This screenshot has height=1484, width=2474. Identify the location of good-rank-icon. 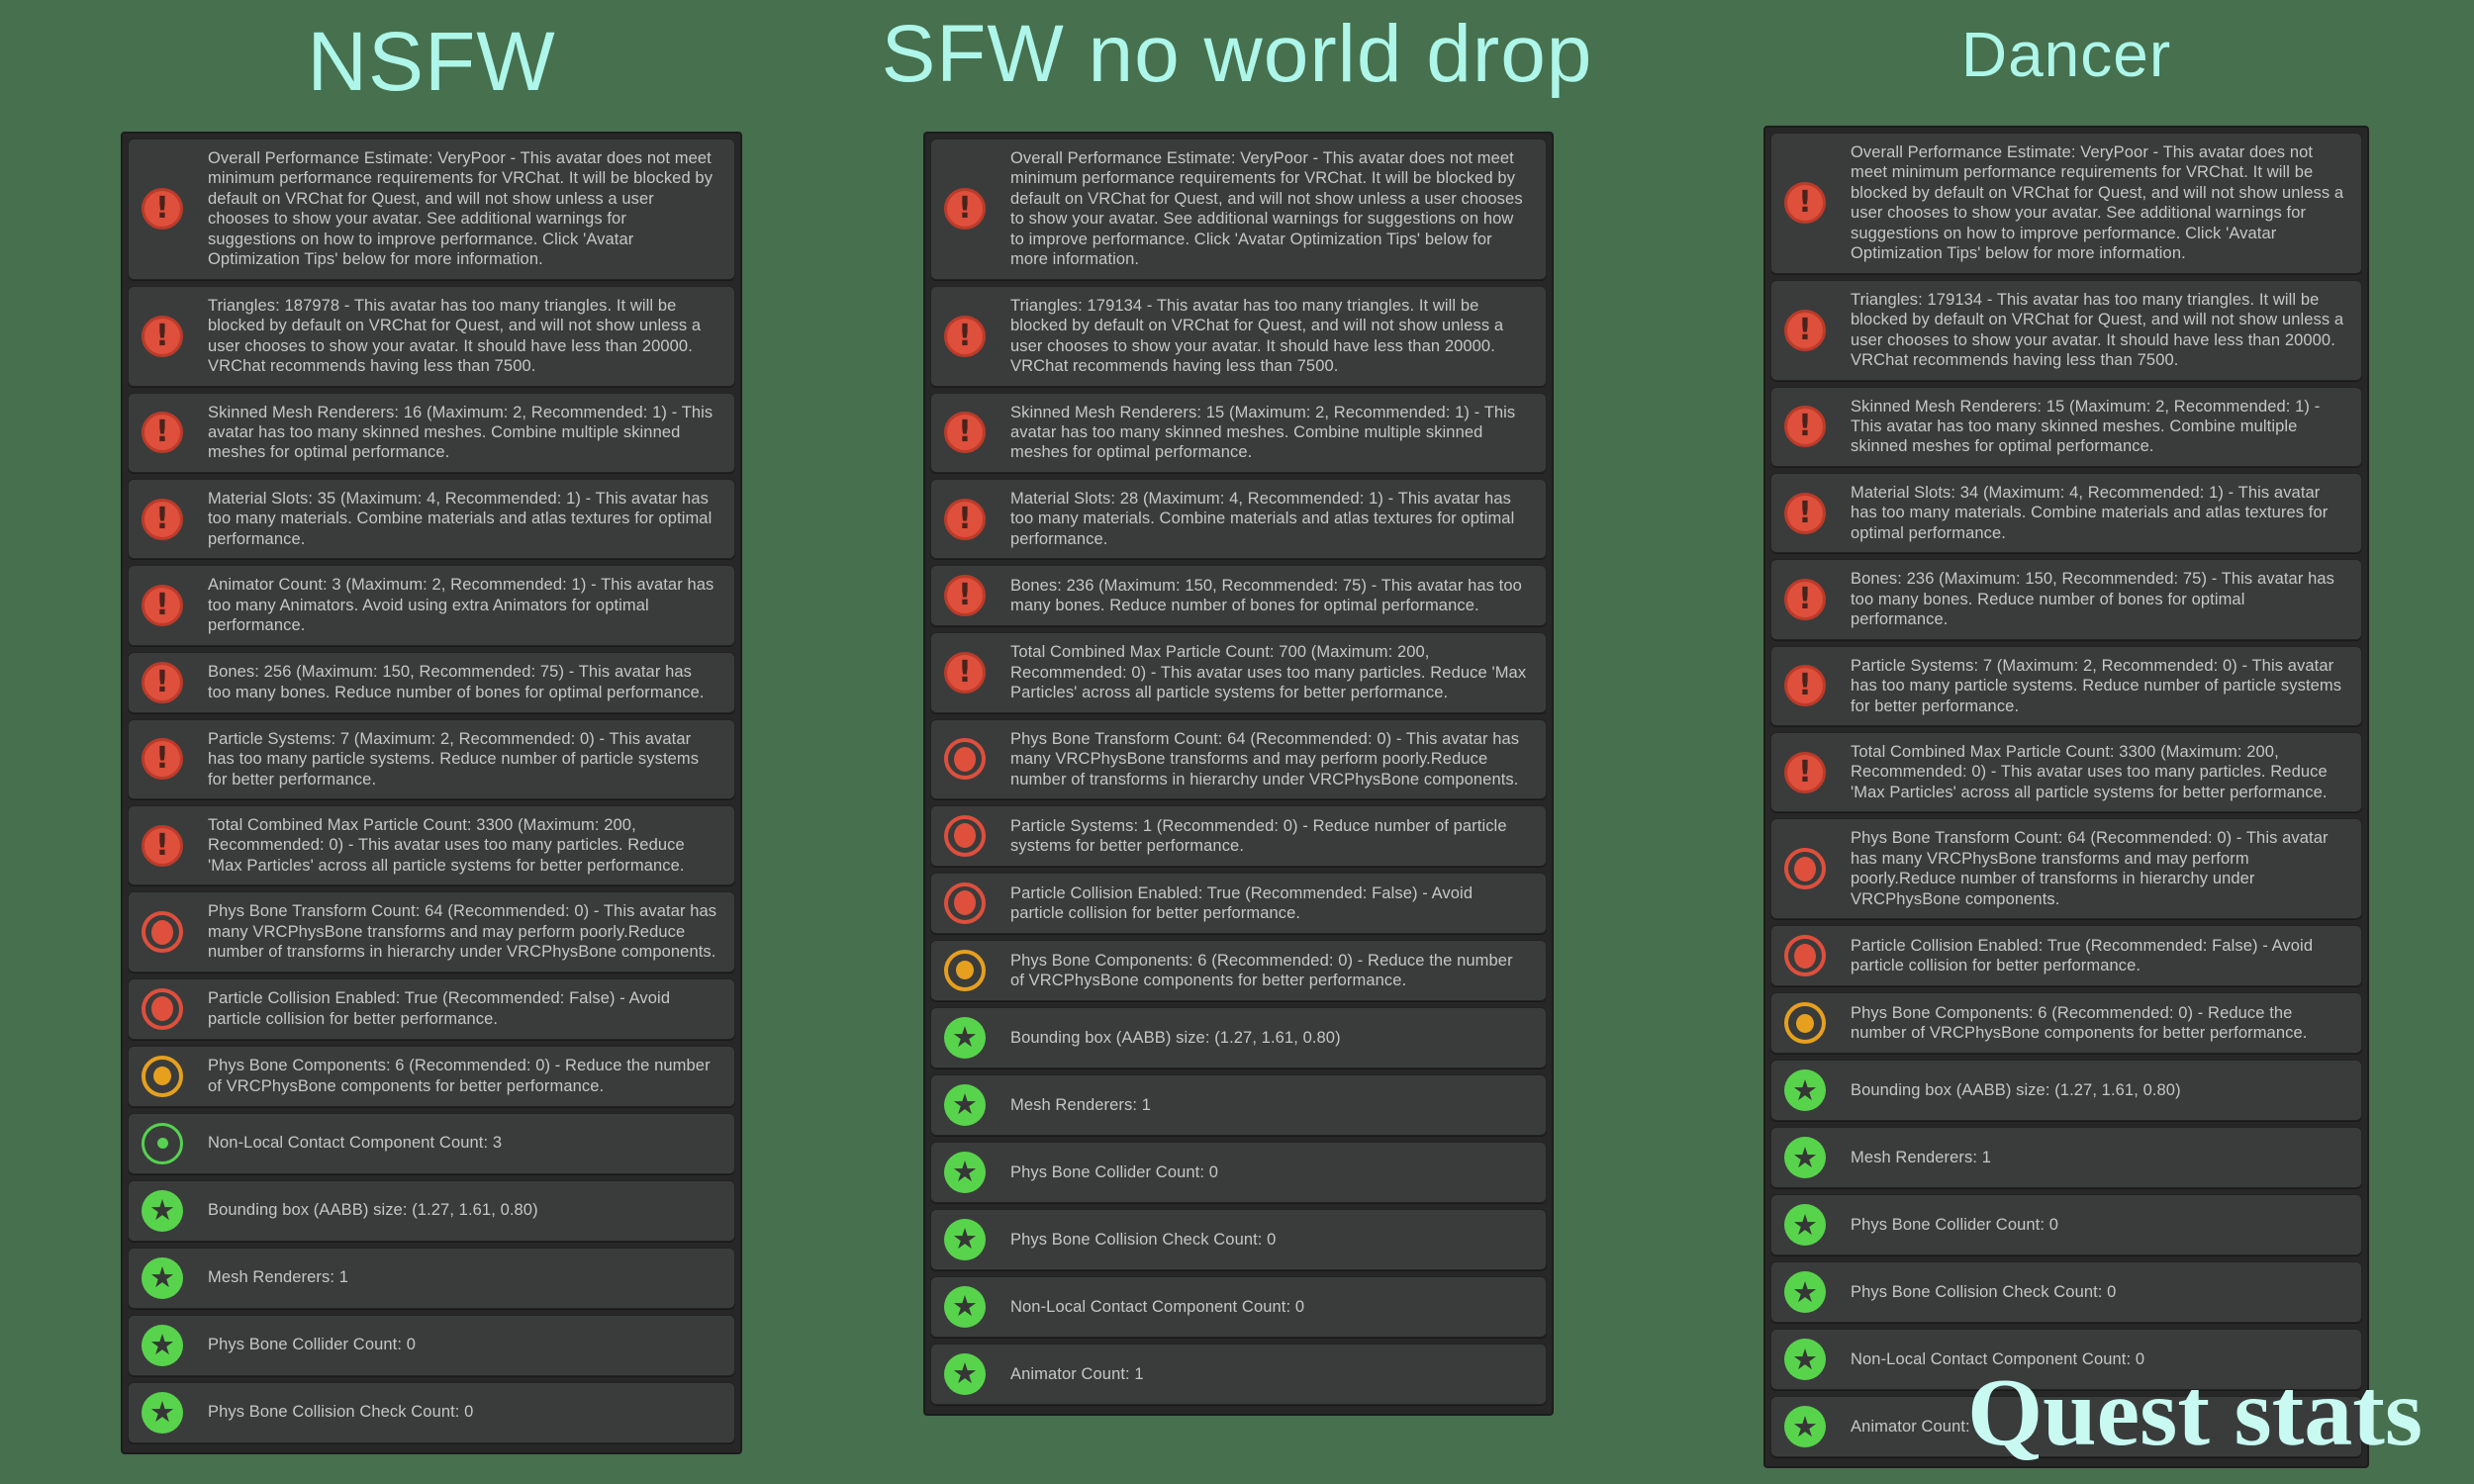
(162, 1143).